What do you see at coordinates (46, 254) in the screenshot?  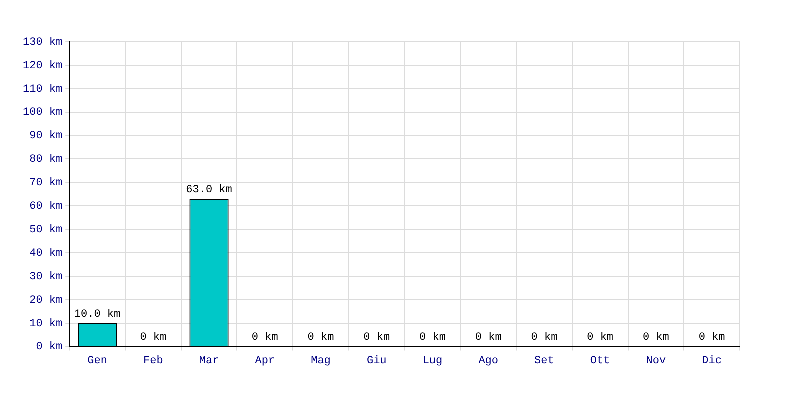 I see `y-tick-label: 40 km` at bounding box center [46, 254].